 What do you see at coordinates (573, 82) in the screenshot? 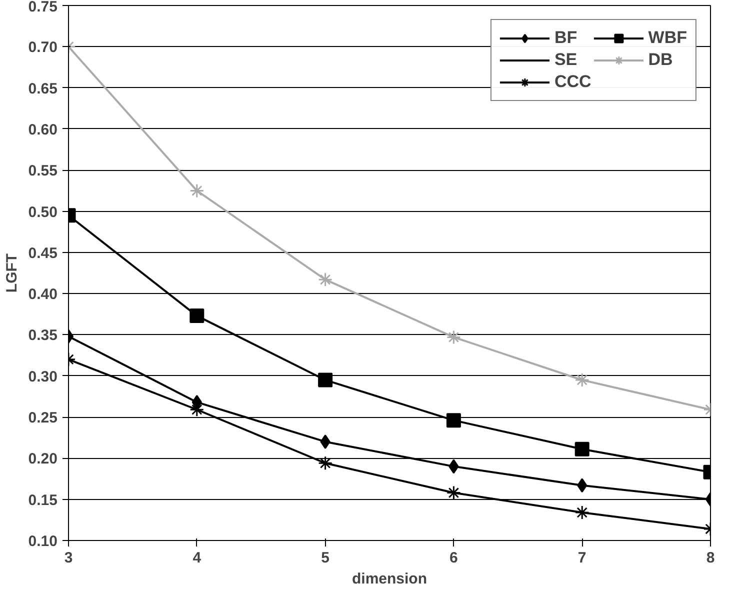
I see `legend-label: CCC` at bounding box center [573, 82].